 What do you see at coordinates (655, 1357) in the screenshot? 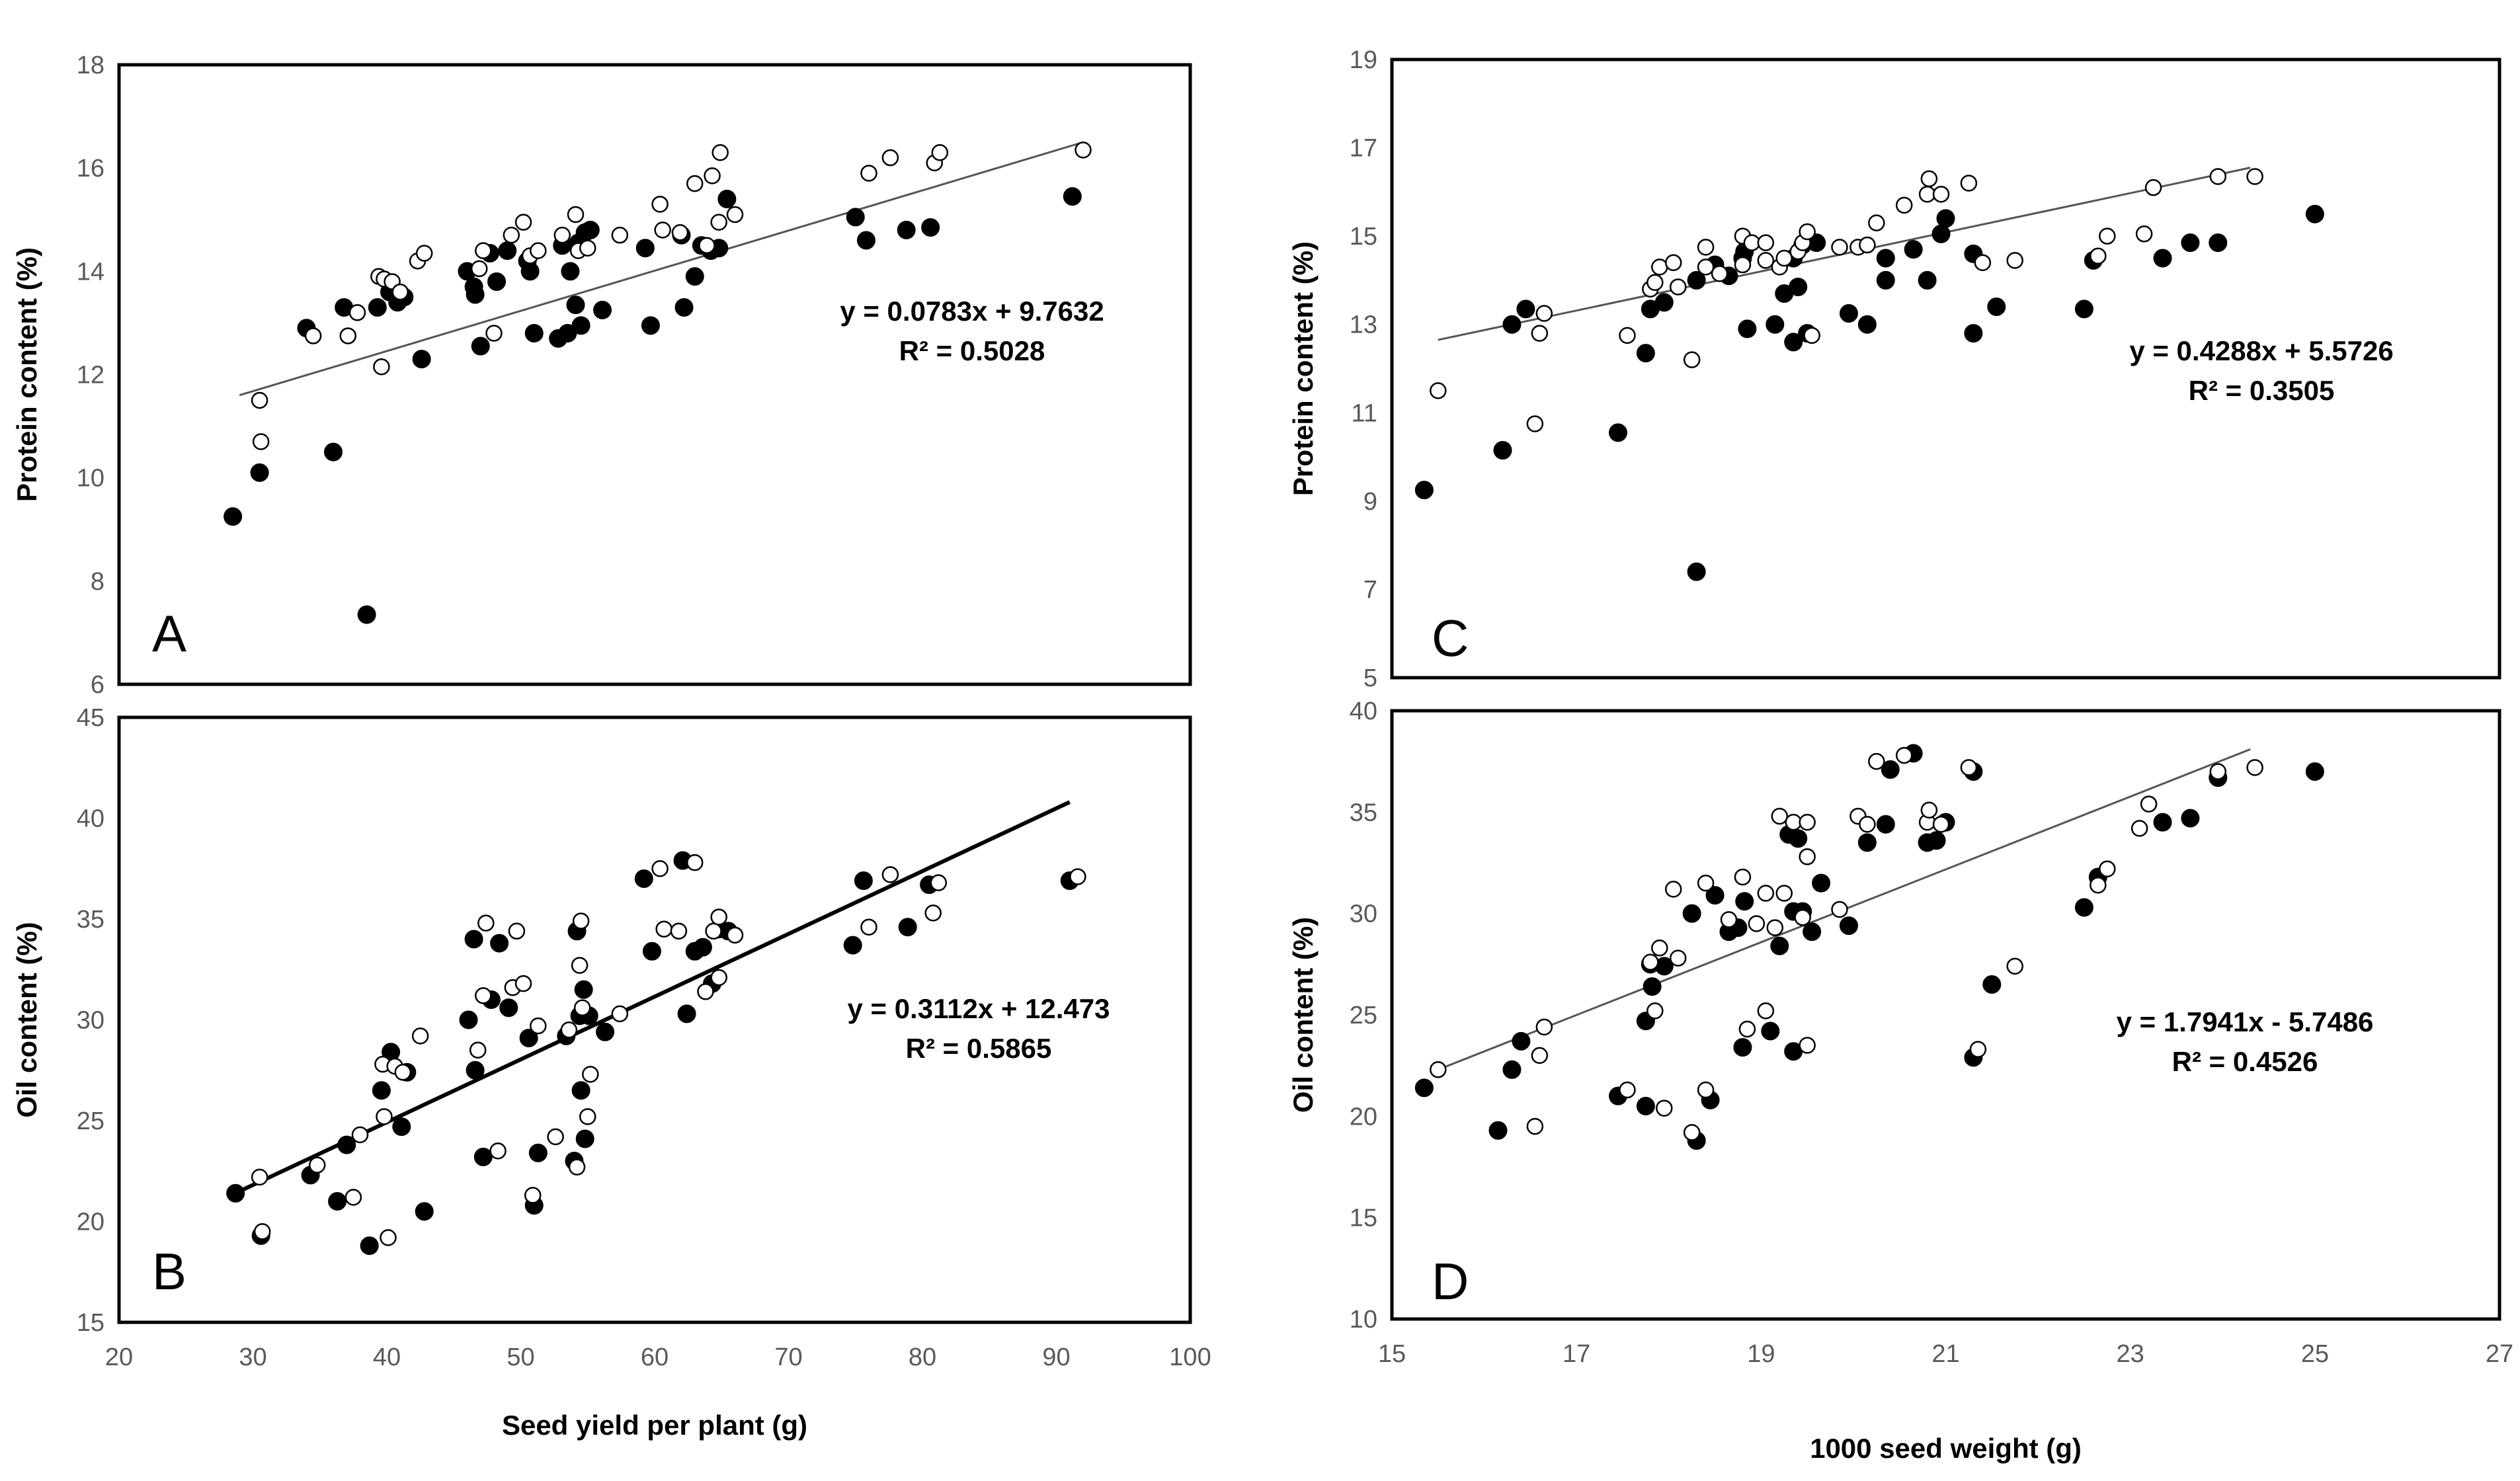
I see `panel-b-xtick-label: 60` at bounding box center [655, 1357].